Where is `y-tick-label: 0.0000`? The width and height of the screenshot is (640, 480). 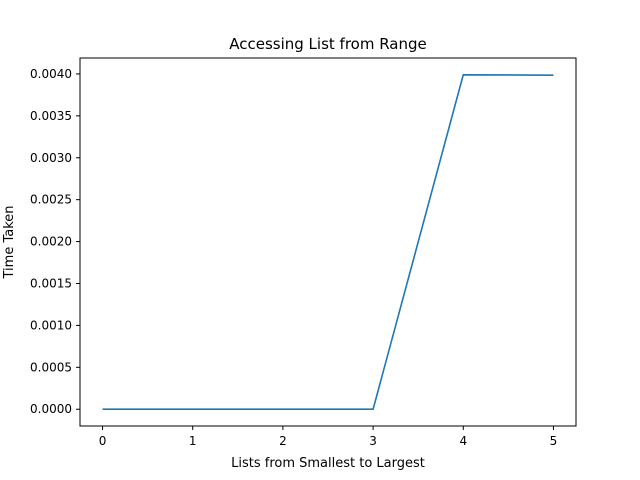
y-tick-label: 0.0000 is located at coordinates (51, 409).